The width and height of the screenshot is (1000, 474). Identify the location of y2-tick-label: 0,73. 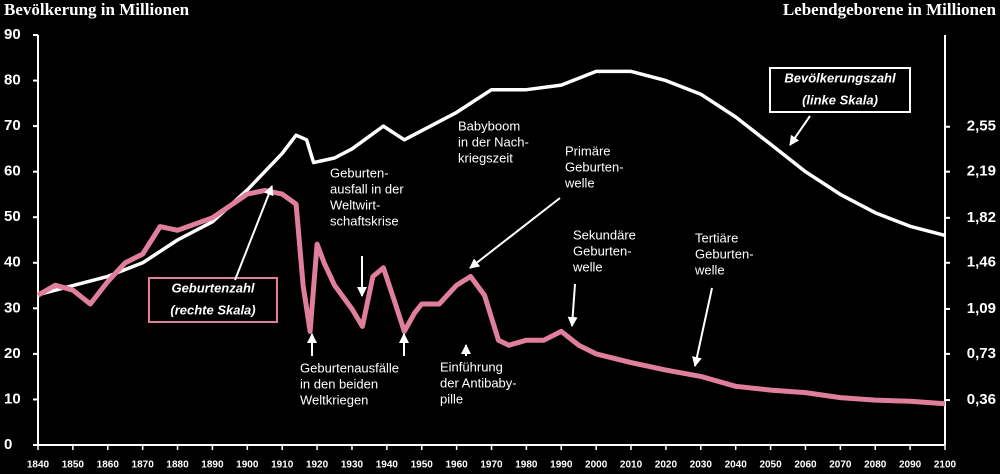
(981, 353).